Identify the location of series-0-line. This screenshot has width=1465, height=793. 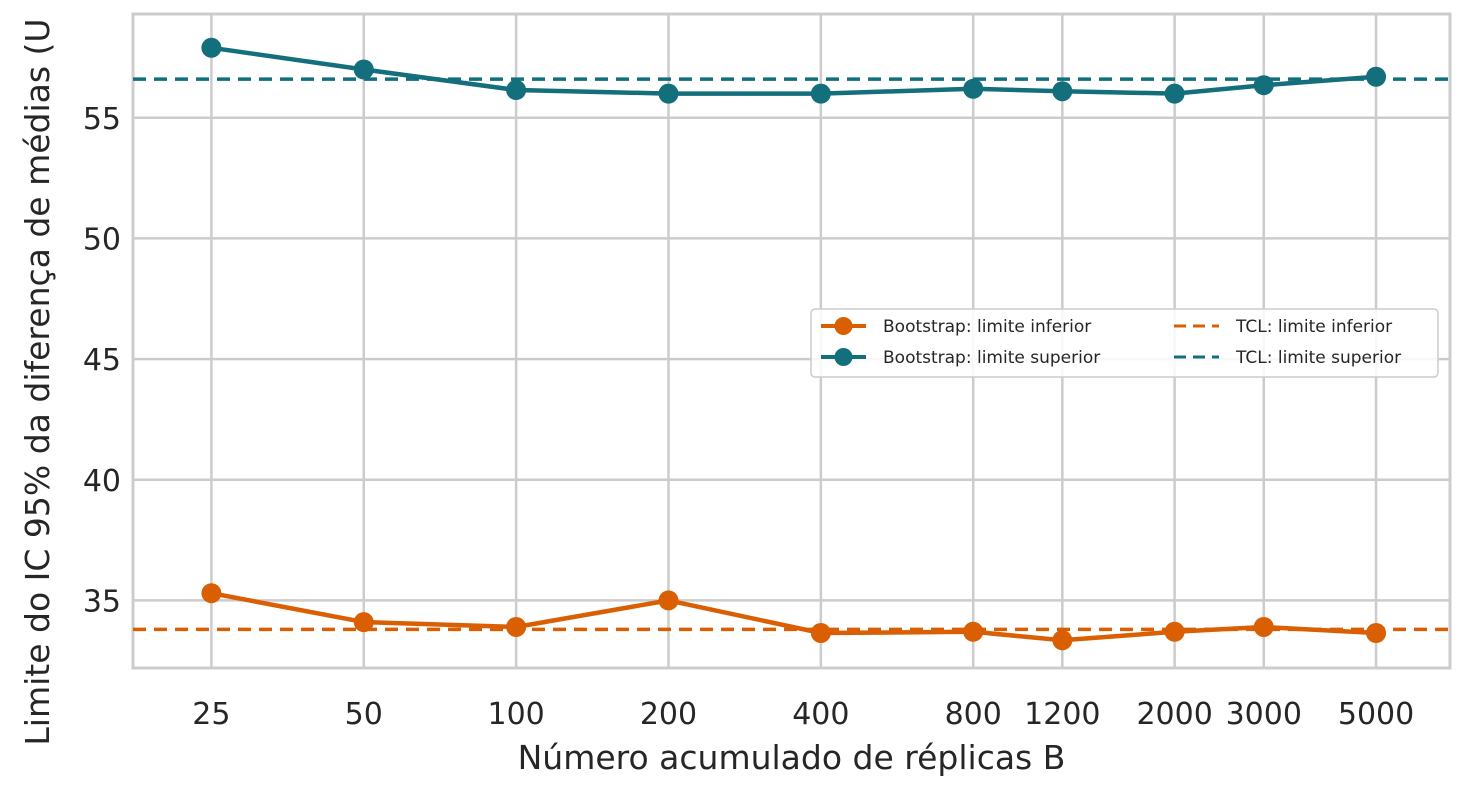
(793, 616).